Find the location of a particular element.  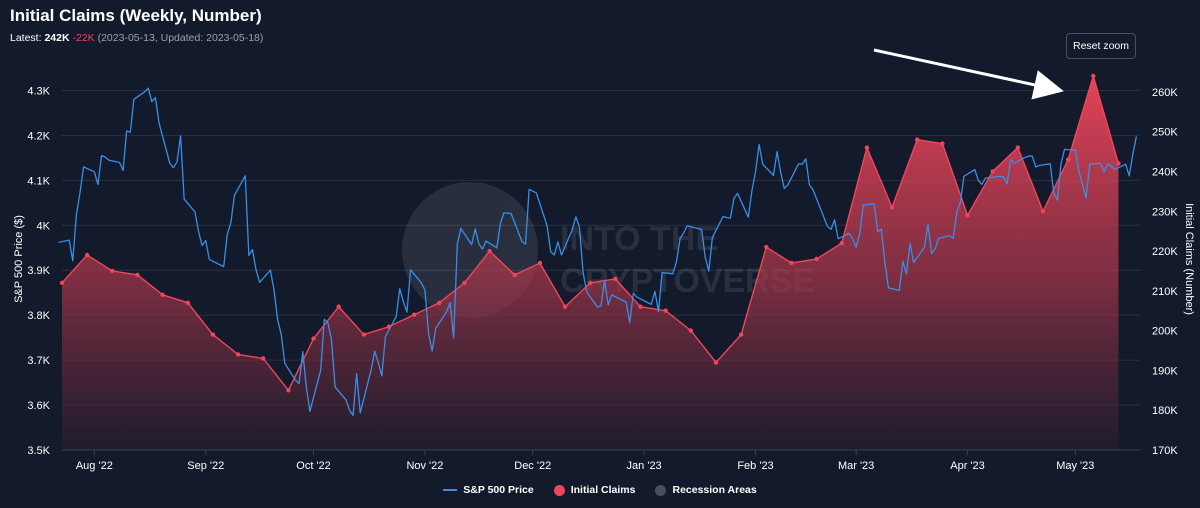

y-right-tick-label: 190K is located at coordinates (1165, 371).